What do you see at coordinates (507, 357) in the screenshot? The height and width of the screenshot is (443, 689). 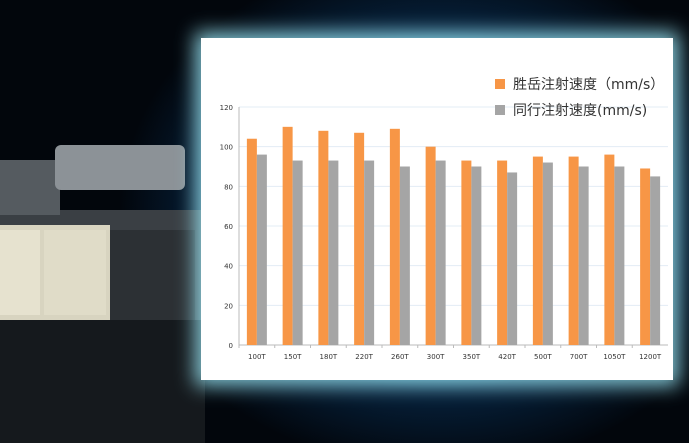 I see `x-tick-label: 420T` at bounding box center [507, 357].